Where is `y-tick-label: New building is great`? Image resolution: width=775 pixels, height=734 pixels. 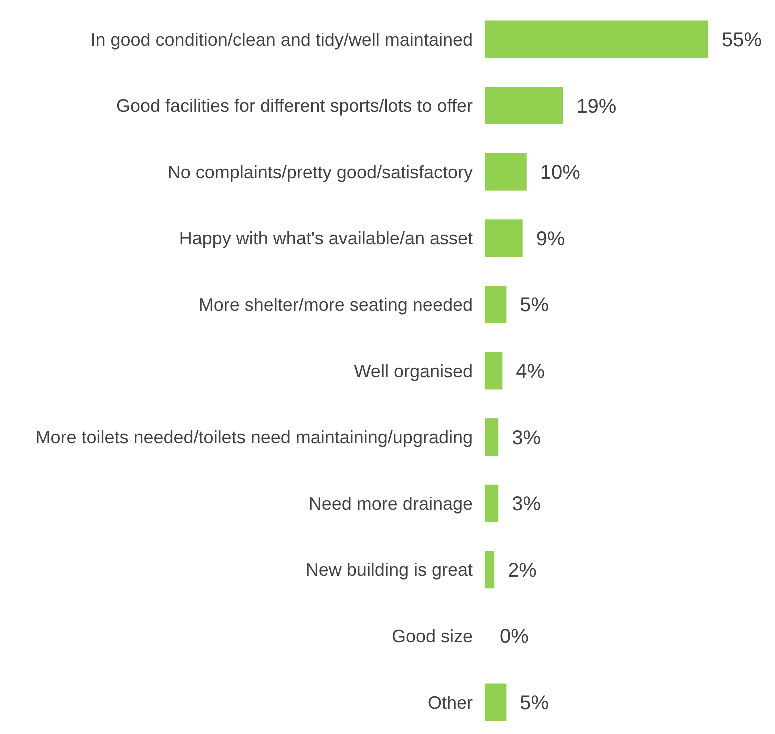
y-tick-label: New building is great is located at coordinates (389, 570).